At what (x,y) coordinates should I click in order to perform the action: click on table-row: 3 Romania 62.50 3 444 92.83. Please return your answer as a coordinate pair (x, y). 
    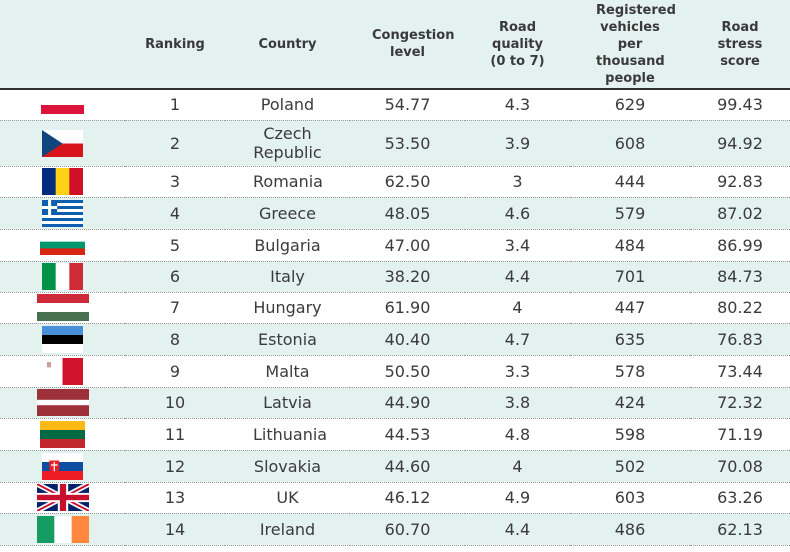
    Looking at the image, I should click on (395, 182).